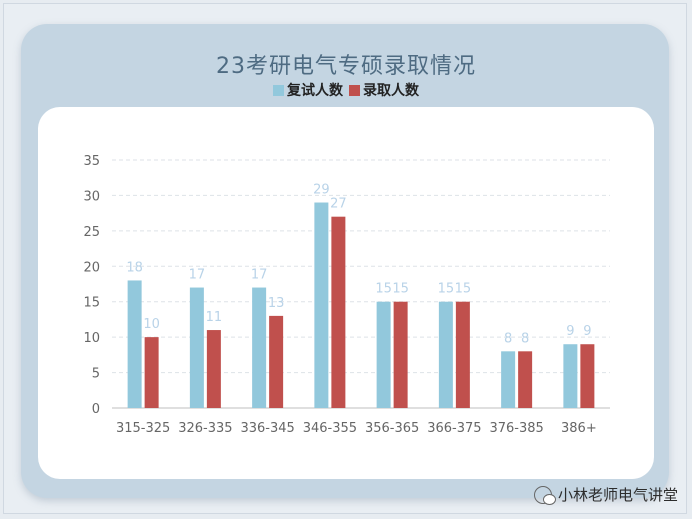  Describe the element at coordinates (544, 495) in the screenshot. I see `wechat-icon` at that location.